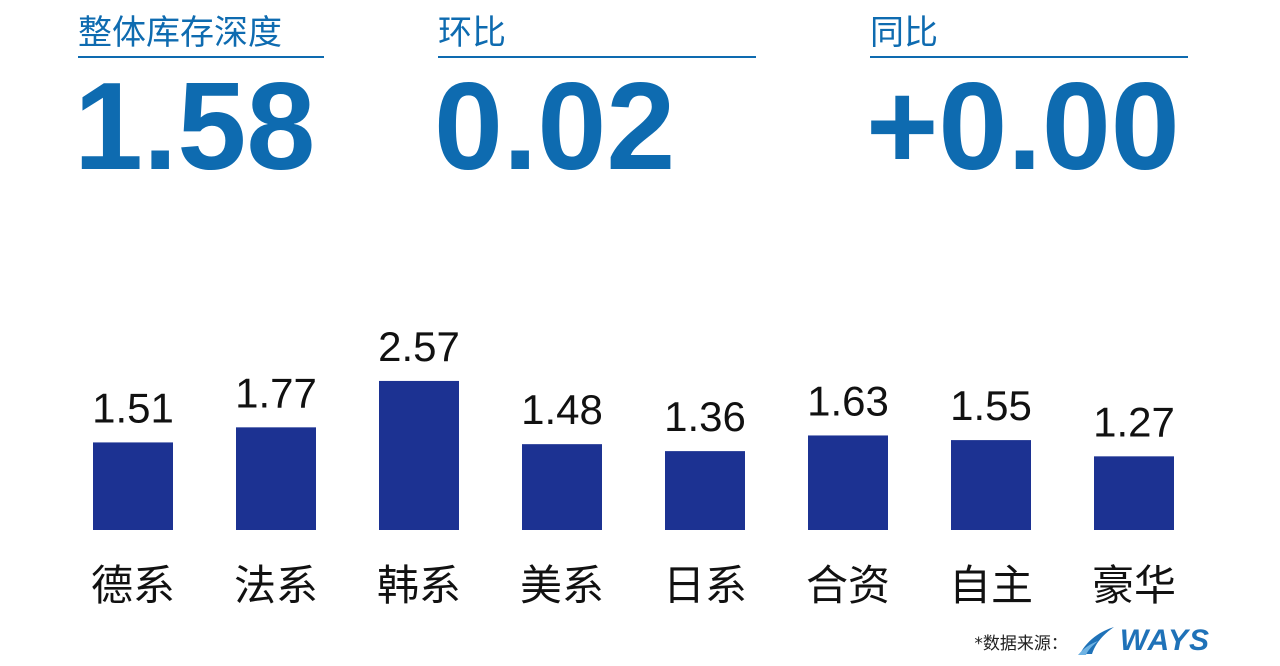 Image resolution: width=1280 pixels, height=666 pixels. I want to click on kpi-label: 整体库存深度, so click(201, 35).